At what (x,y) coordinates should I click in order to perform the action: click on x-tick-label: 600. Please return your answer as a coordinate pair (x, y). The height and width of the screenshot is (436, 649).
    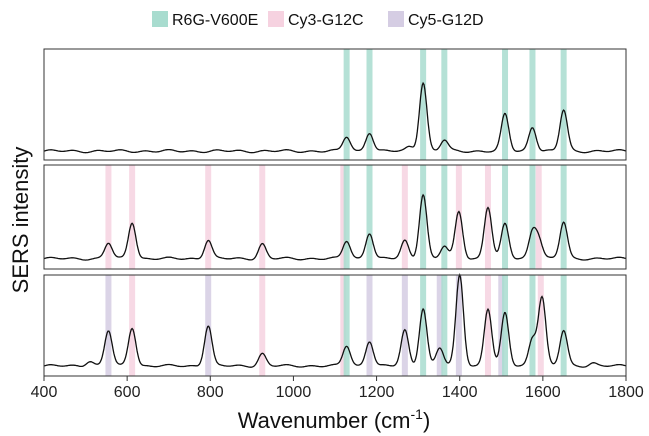
    Looking at the image, I should click on (127, 392).